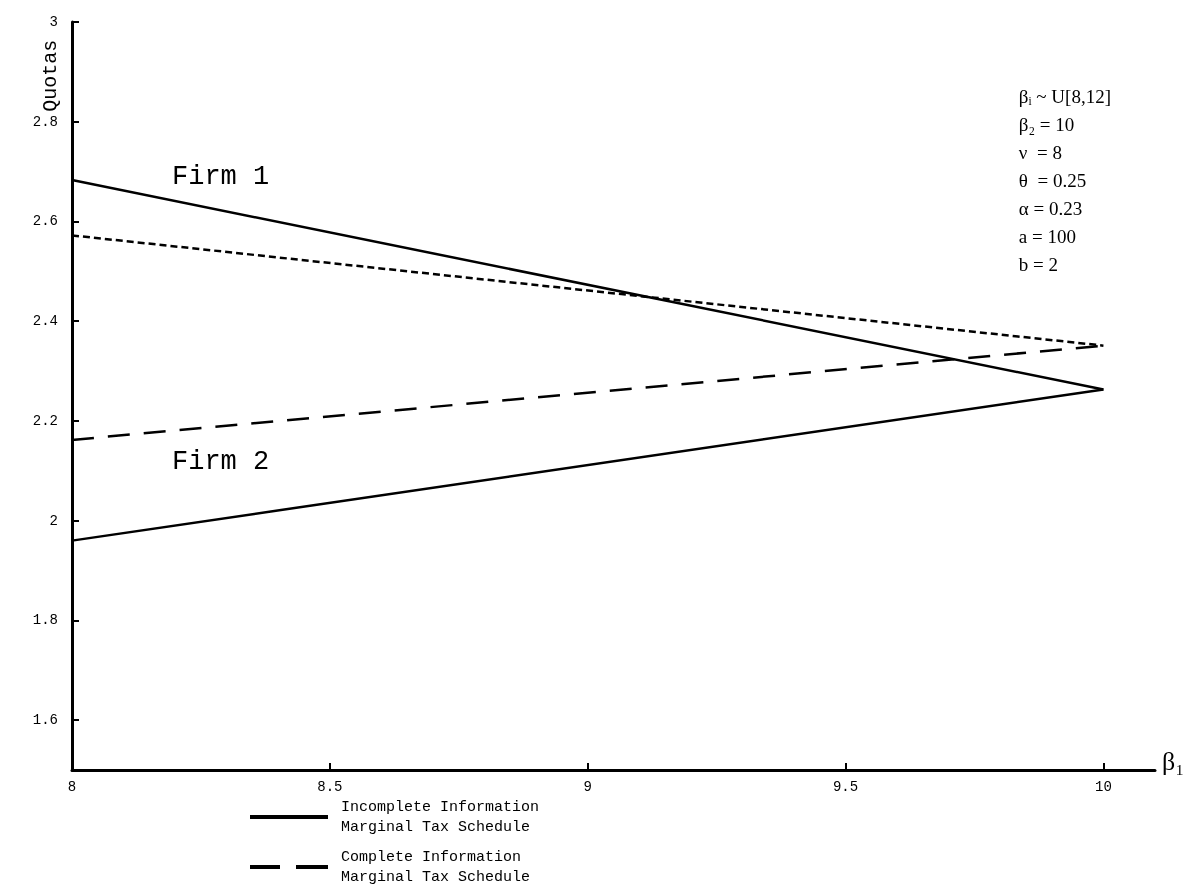  What do you see at coordinates (45, 221) in the screenshot?
I see `y-tick-label: 2.6` at bounding box center [45, 221].